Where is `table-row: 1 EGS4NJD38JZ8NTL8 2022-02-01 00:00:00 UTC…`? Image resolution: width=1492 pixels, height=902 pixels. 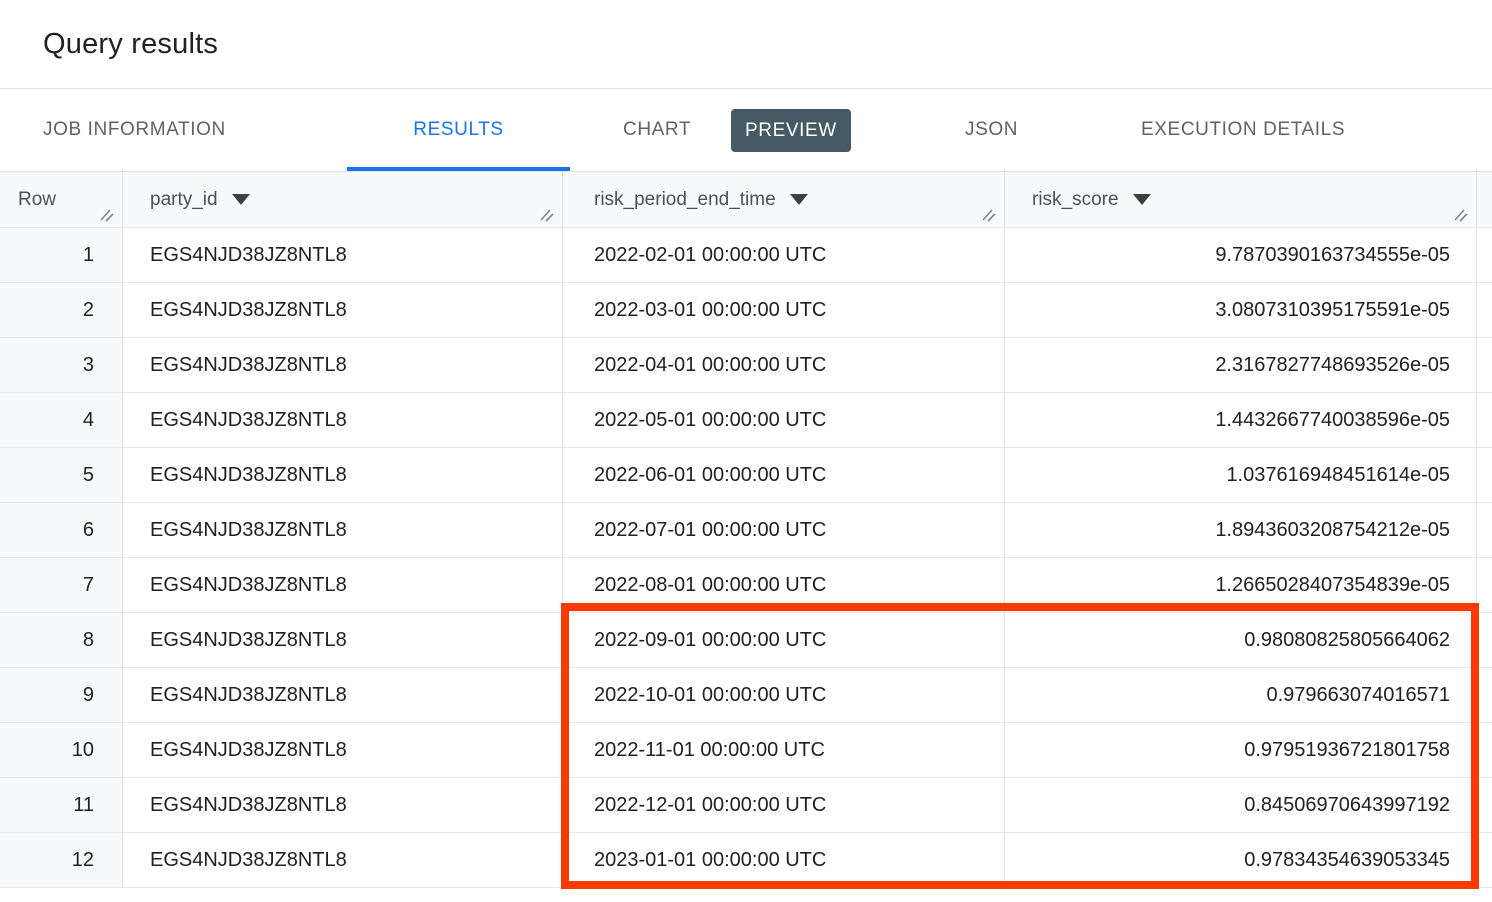
table-row: 1 EGS4NJD38JZ8NTL8 2022-02-01 00:00:00 UTC… is located at coordinates (746, 255).